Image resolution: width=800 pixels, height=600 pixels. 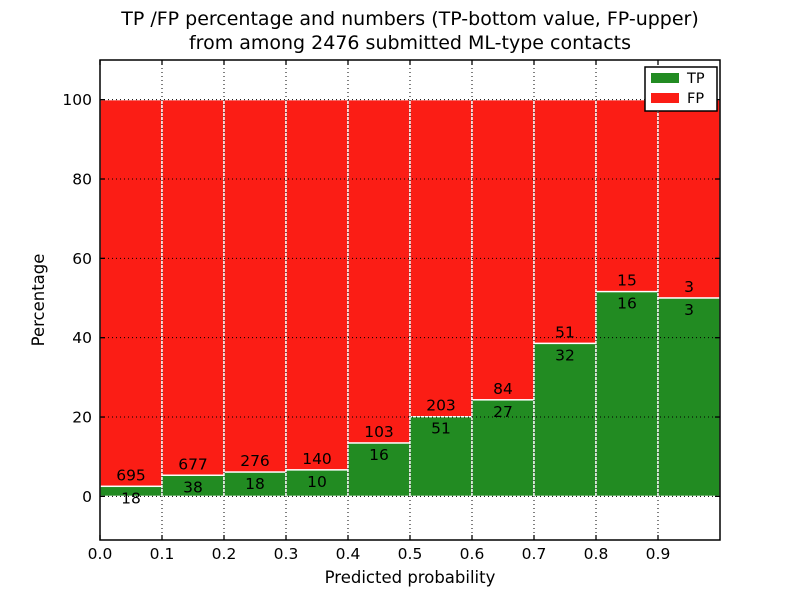 I want to click on tp-count-label: 38, so click(x=193, y=487).